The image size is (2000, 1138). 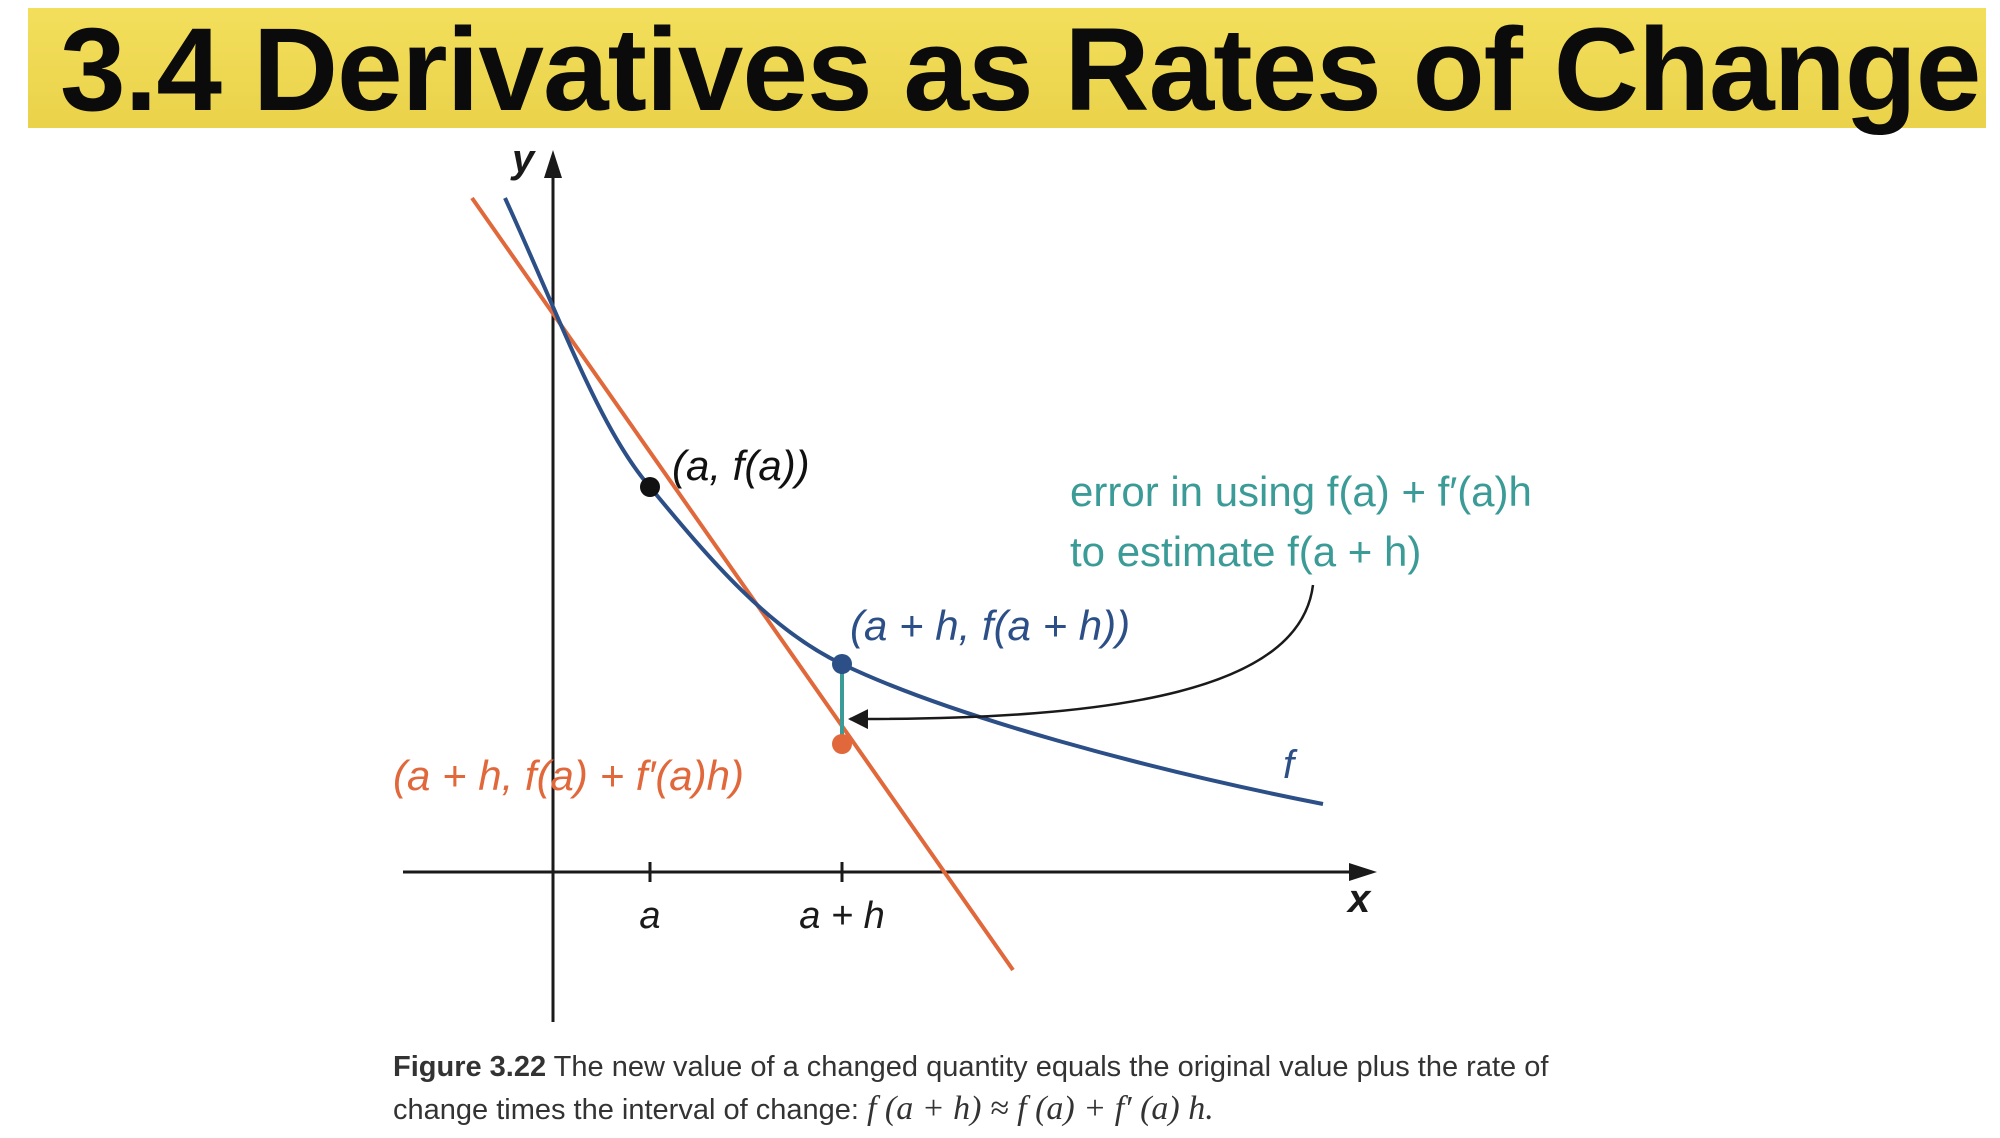 What do you see at coordinates (1245, 551) in the screenshot?
I see `error-label-line2: to estimate f(a + h)` at bounding box center [1245, 551].